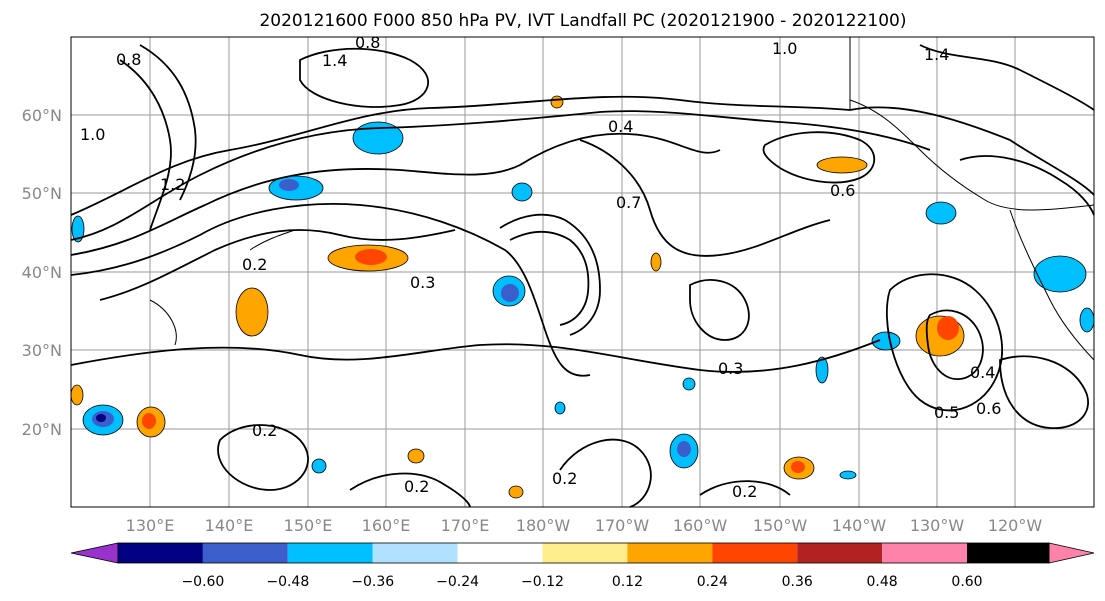 The height and width of the screenshot is (601, 1105). Describe the element at coordinates (543, 525) in the screenshot. I see `lon-tick-label: 180°W` at that location.